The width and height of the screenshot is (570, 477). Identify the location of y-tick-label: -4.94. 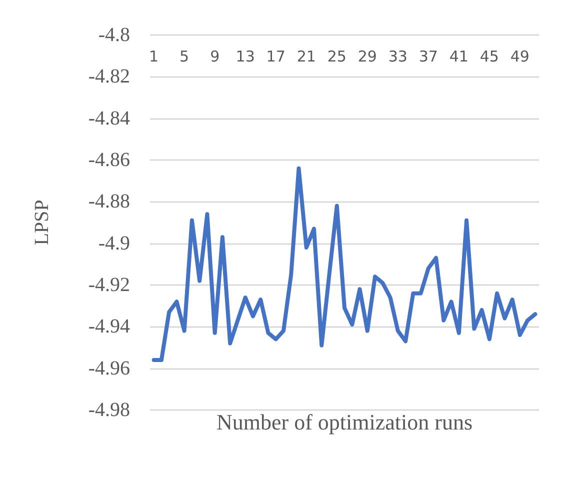
(109, 327).